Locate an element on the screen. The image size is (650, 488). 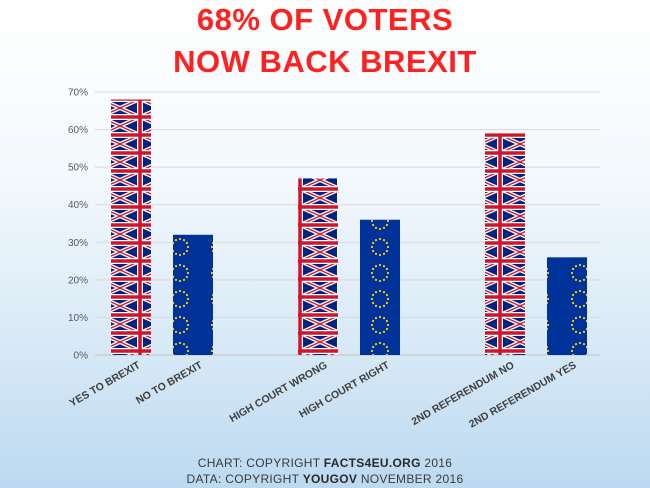
bar-high-court-right is located at coordinates (380, 287).